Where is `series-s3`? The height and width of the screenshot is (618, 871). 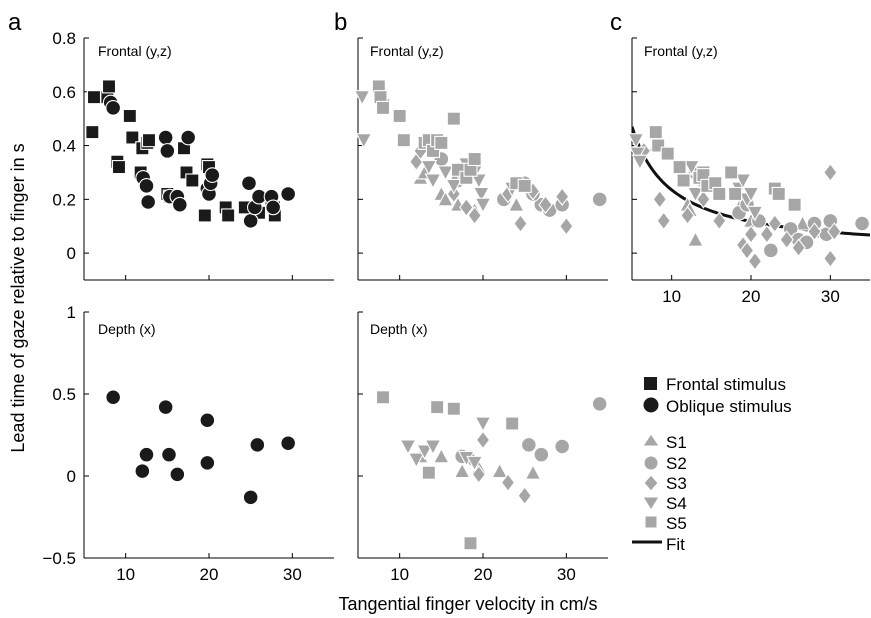 series-s3 is located at coordinates (491, 188).